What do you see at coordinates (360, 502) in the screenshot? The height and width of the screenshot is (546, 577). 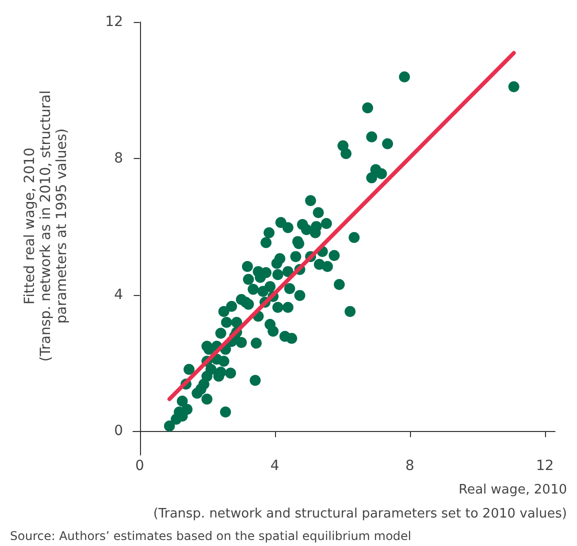 I see `x-axis-title: Real wage, 2010 (Transp. network and structural parameters set to 2010 values)` at bounding box center [360, 502].